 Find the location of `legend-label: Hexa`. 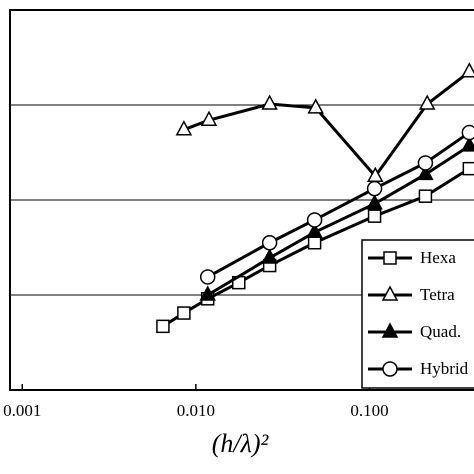

legend-label: Hexa is located at coordinates (438, 257).